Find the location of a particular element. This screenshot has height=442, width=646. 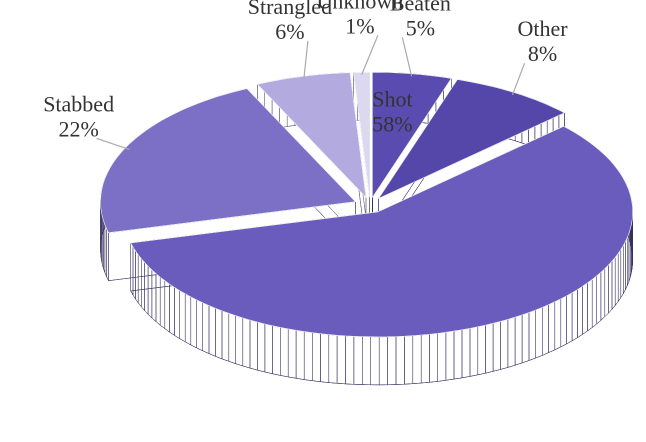

data-label-name: Shot is located at coordinates (392, 98).